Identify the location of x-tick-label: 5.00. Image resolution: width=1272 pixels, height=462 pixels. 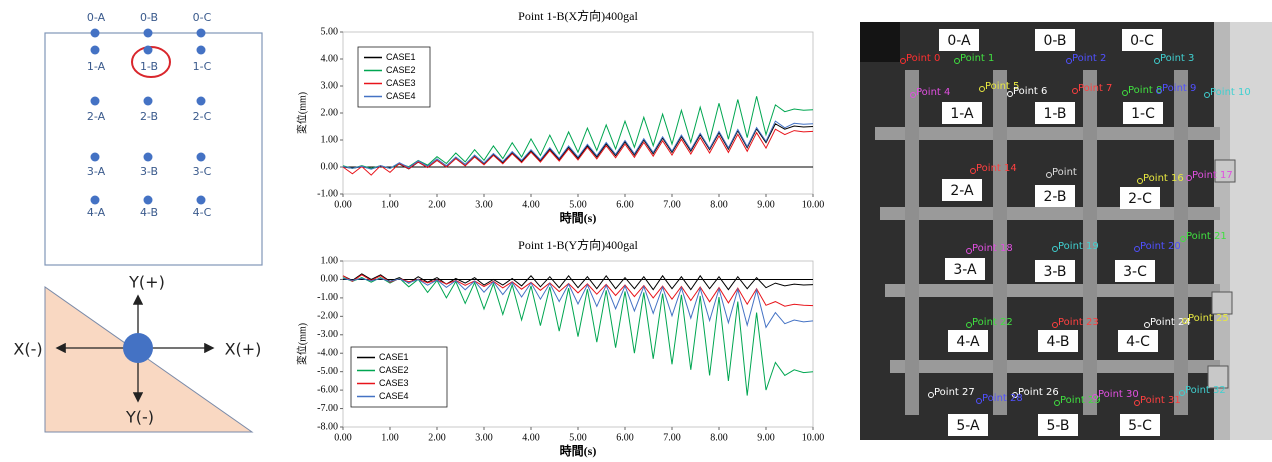
(578, 437).